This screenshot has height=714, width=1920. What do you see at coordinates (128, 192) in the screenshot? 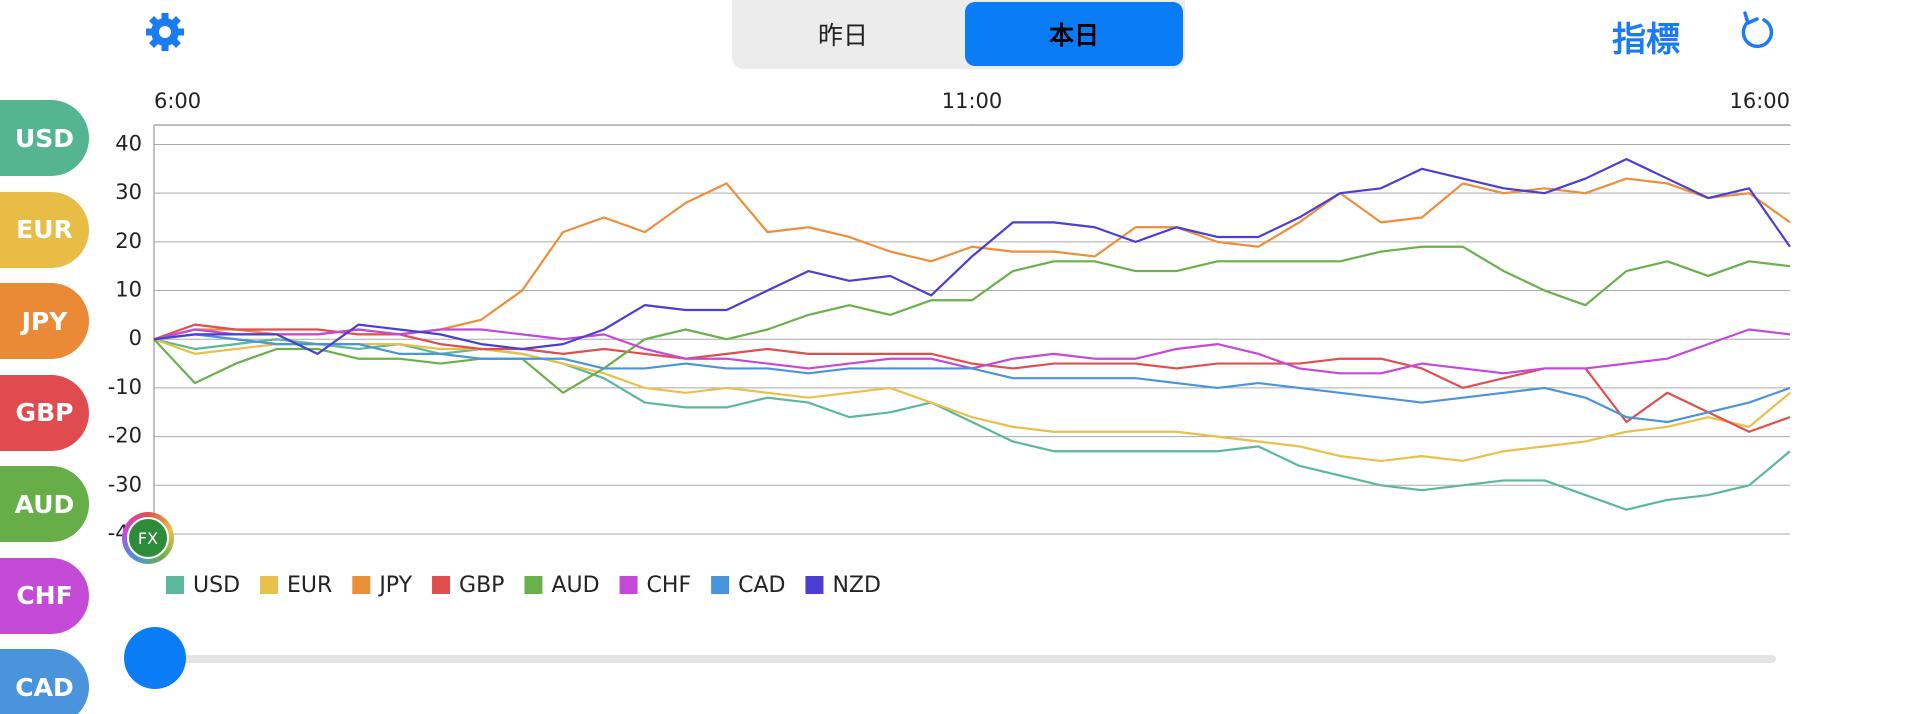
I see `y-tick-label: 30` at bounding box center [128, 192].